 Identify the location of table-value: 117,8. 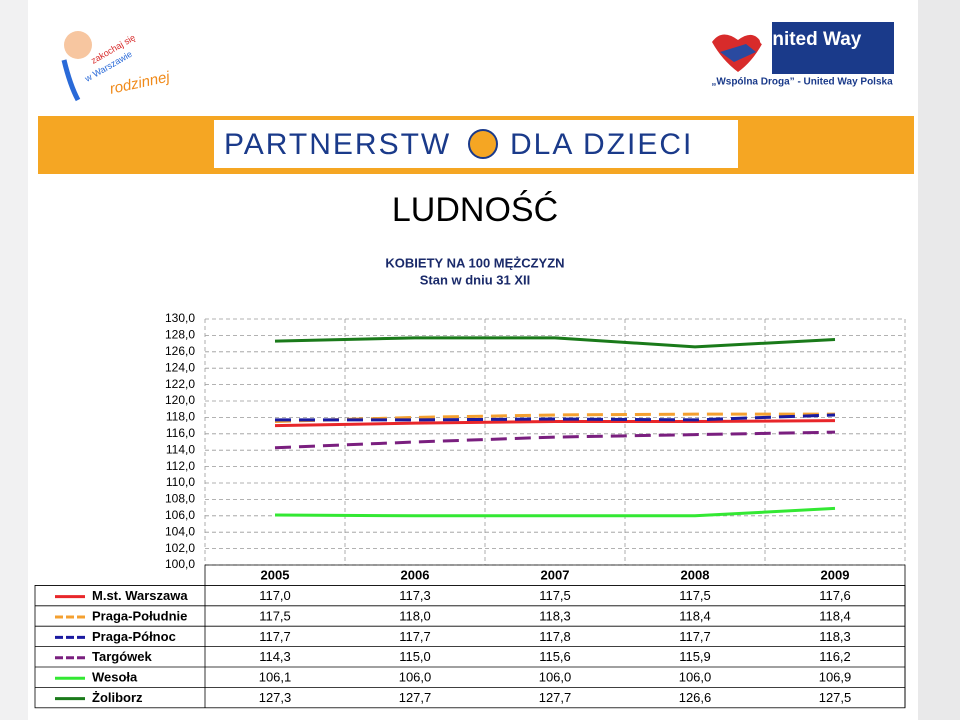
(555, 636).